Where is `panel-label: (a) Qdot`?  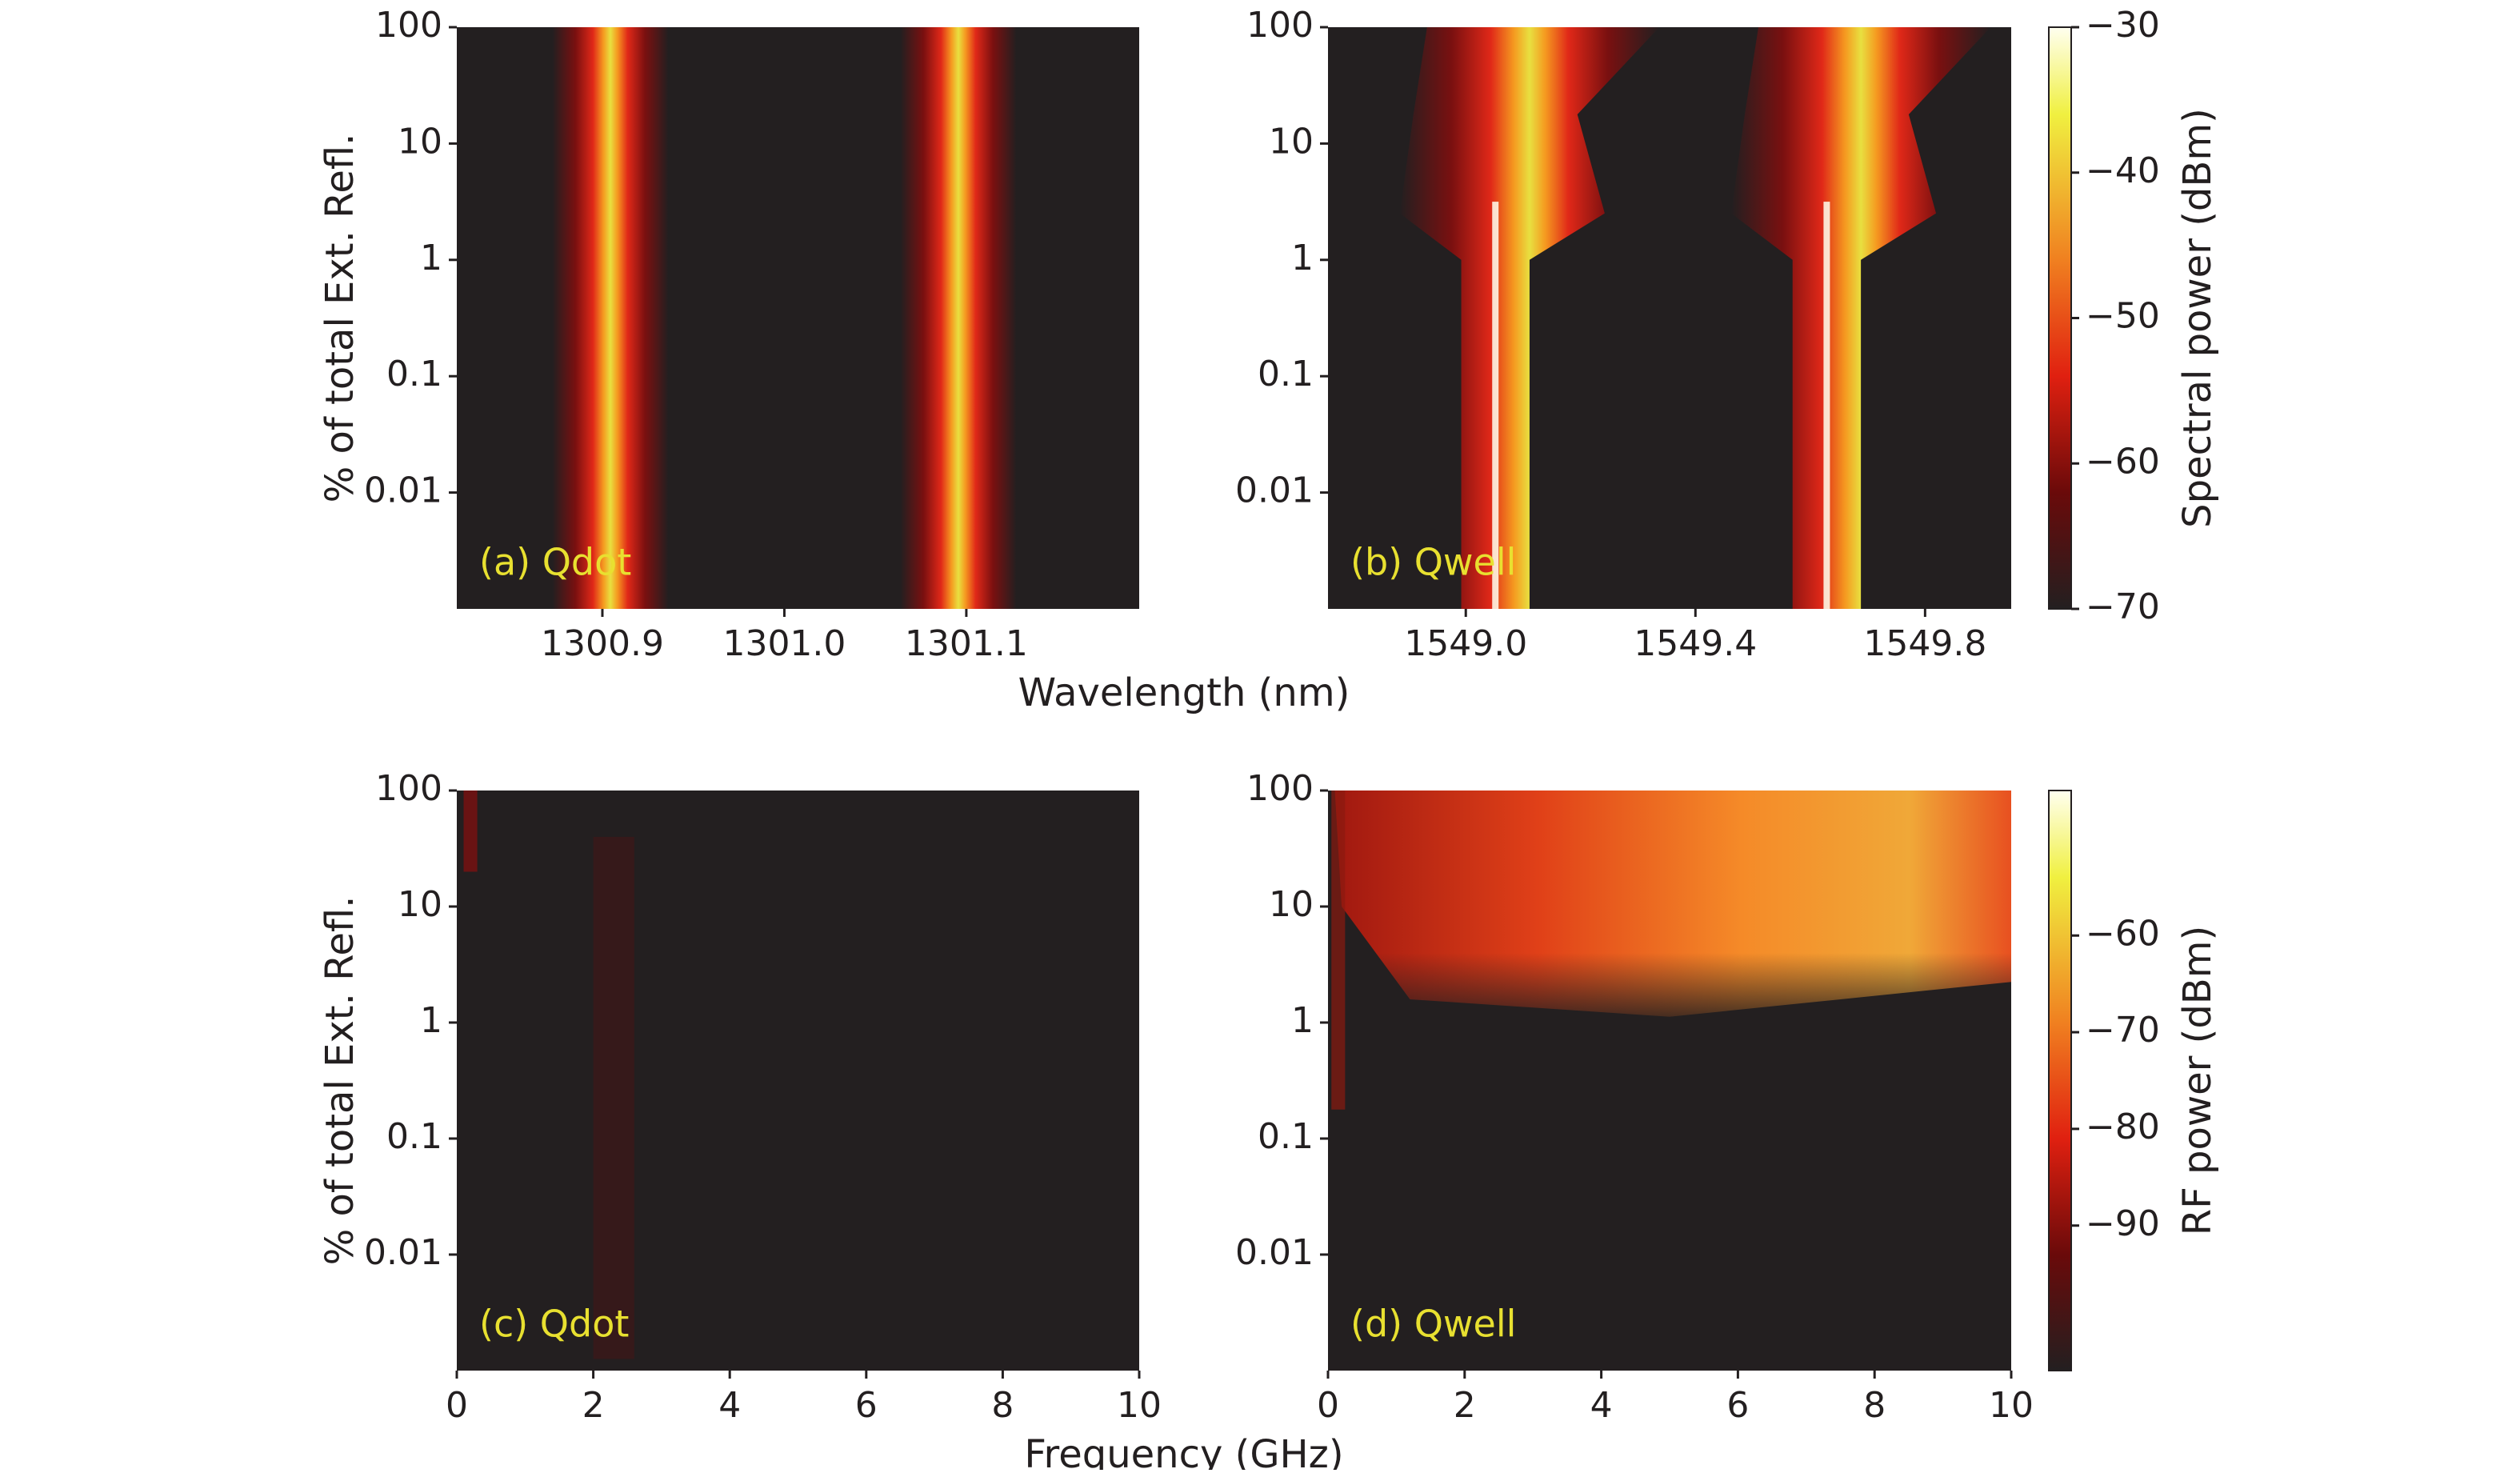 panel-label: (a) Qdot is located at coordinates (555, 562).